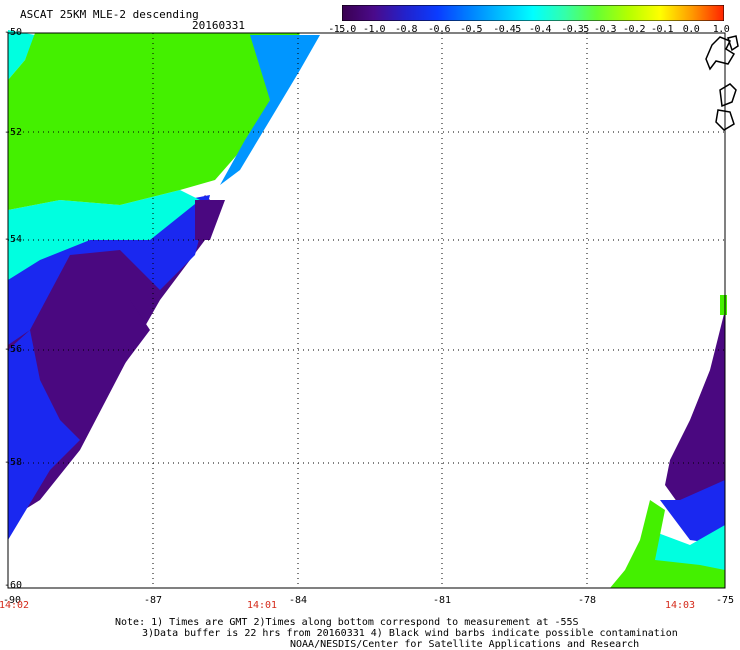 The width and height of the screenshot is (740, 650). I want to click on colorbar-label: -0.6, so click(439, 29).